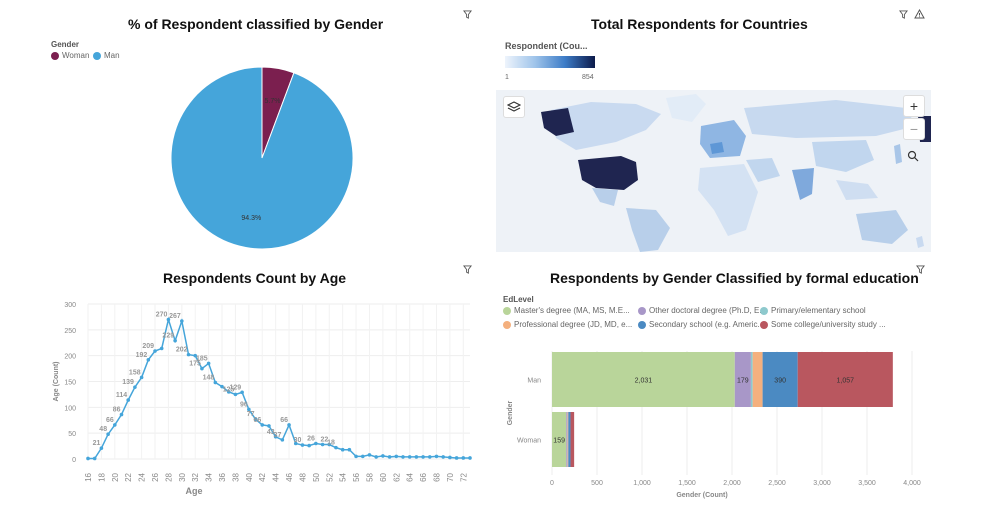  Describe the element at coordinates (606, 126) in the screenshot. I see `map-region-canada` at that location.